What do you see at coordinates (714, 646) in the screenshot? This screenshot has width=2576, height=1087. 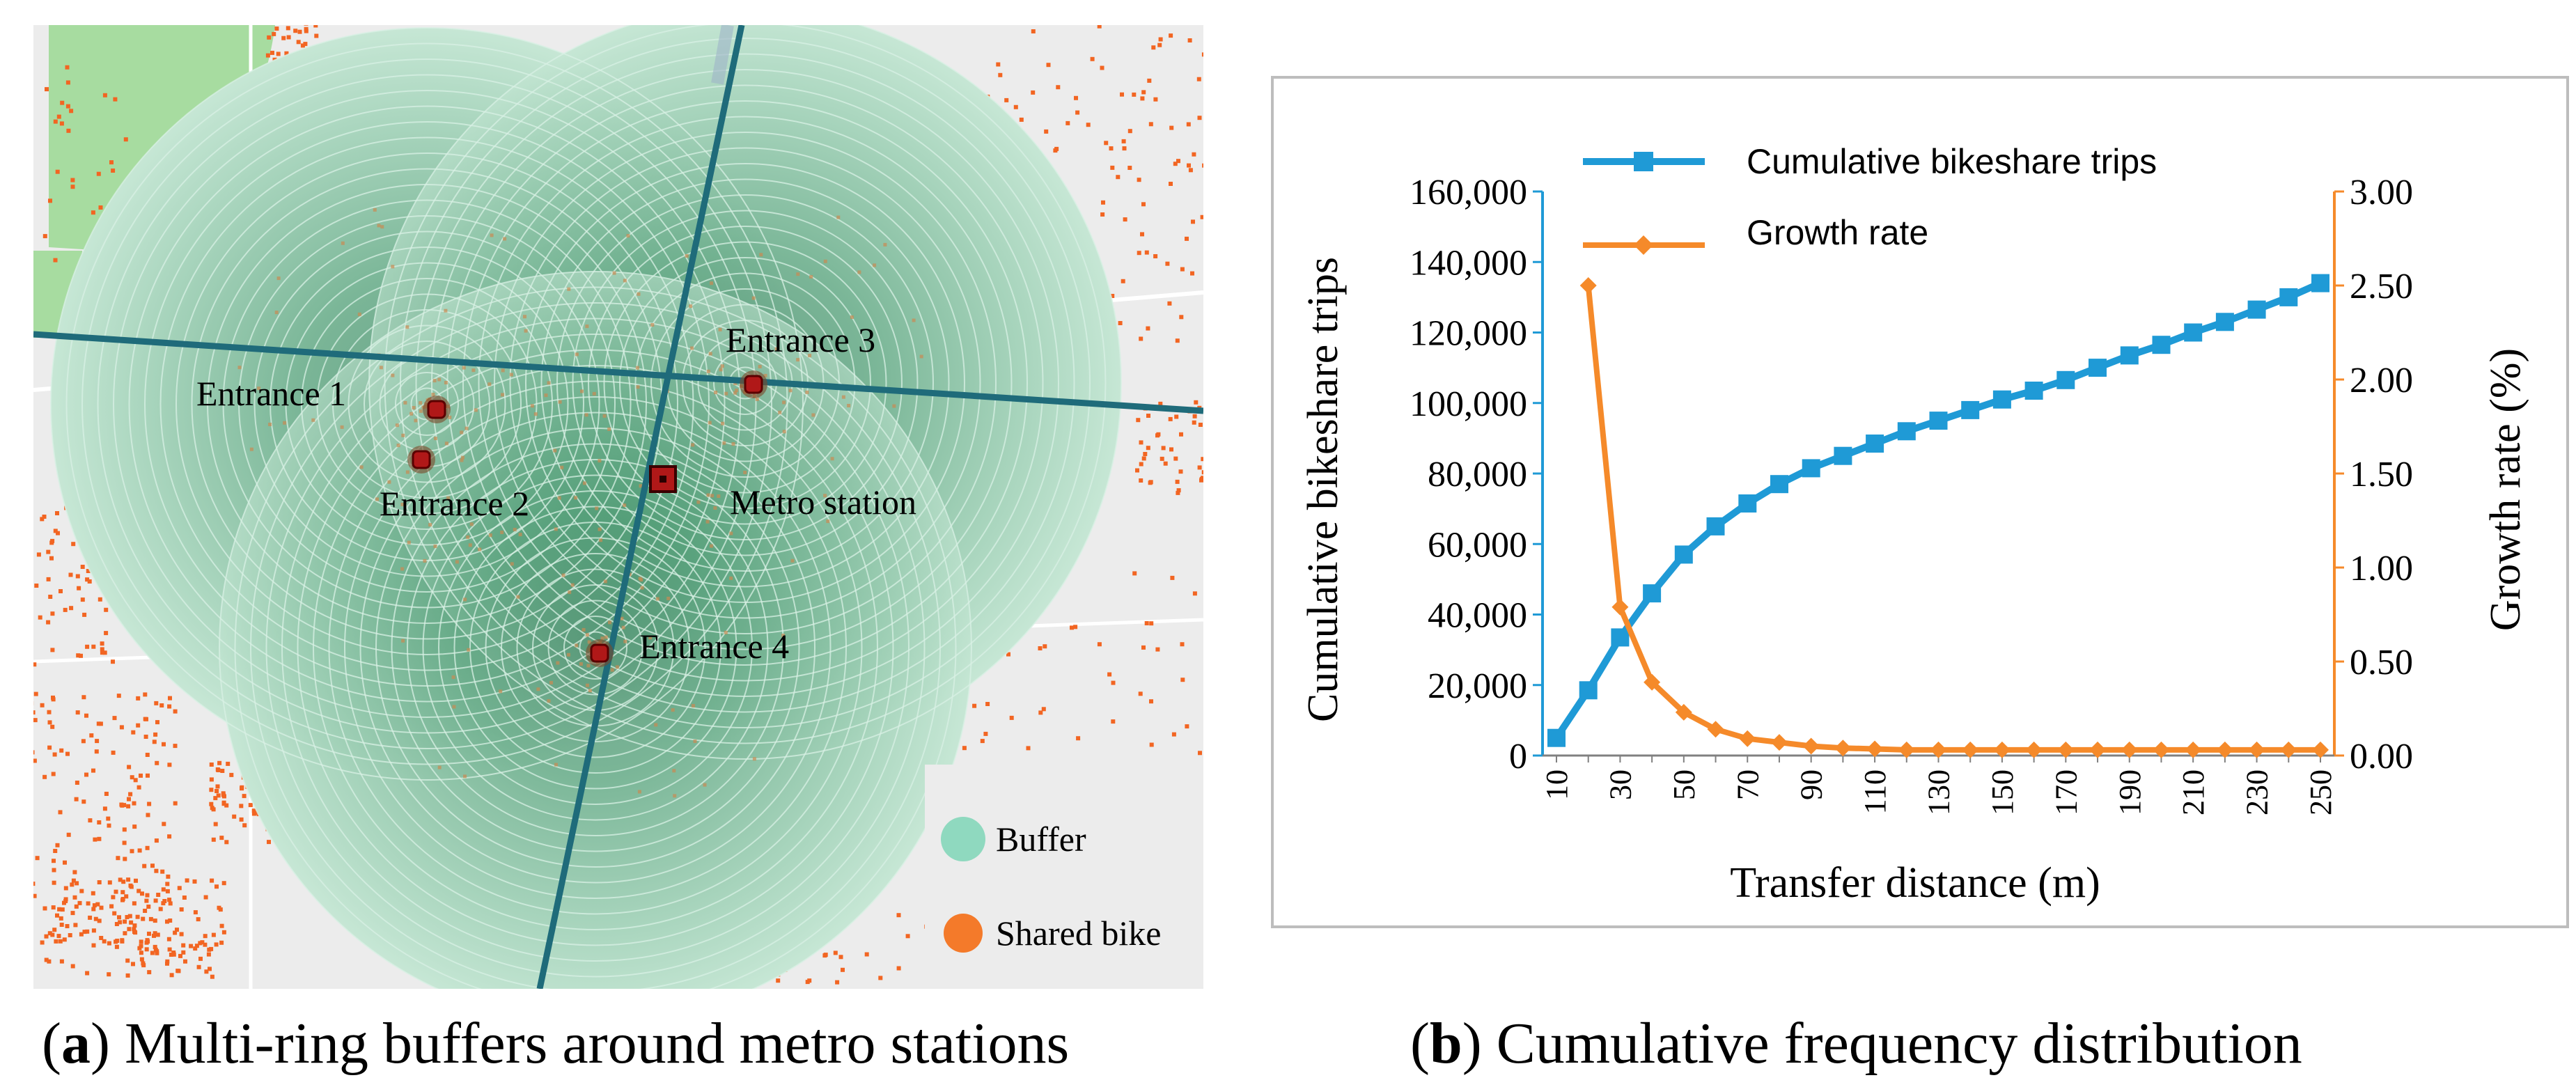 I see `entrance-4-label: Entrance 4` at bounding box center [714, 646].